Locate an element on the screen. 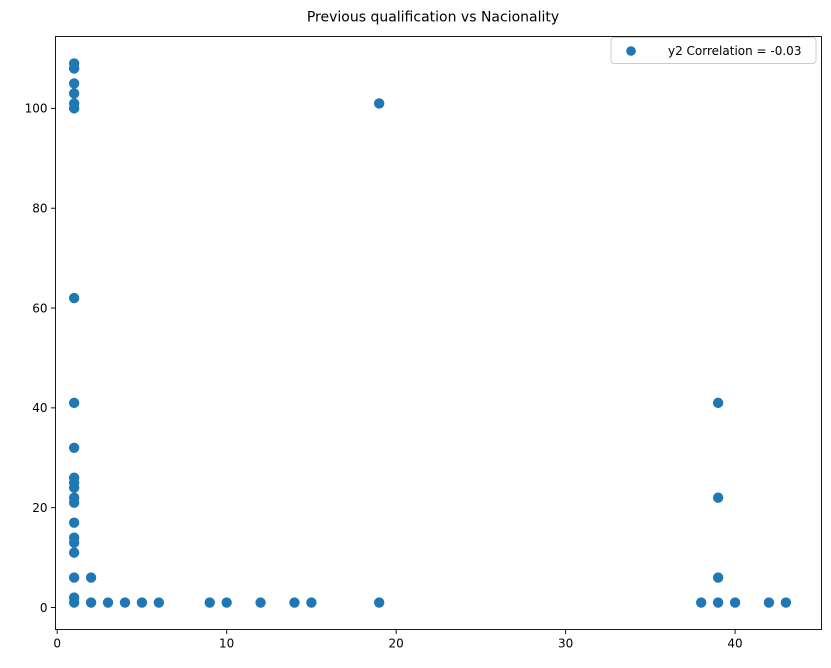  chart-title: Previous qualification vs Nacionality is located at coordinates (433, 18).